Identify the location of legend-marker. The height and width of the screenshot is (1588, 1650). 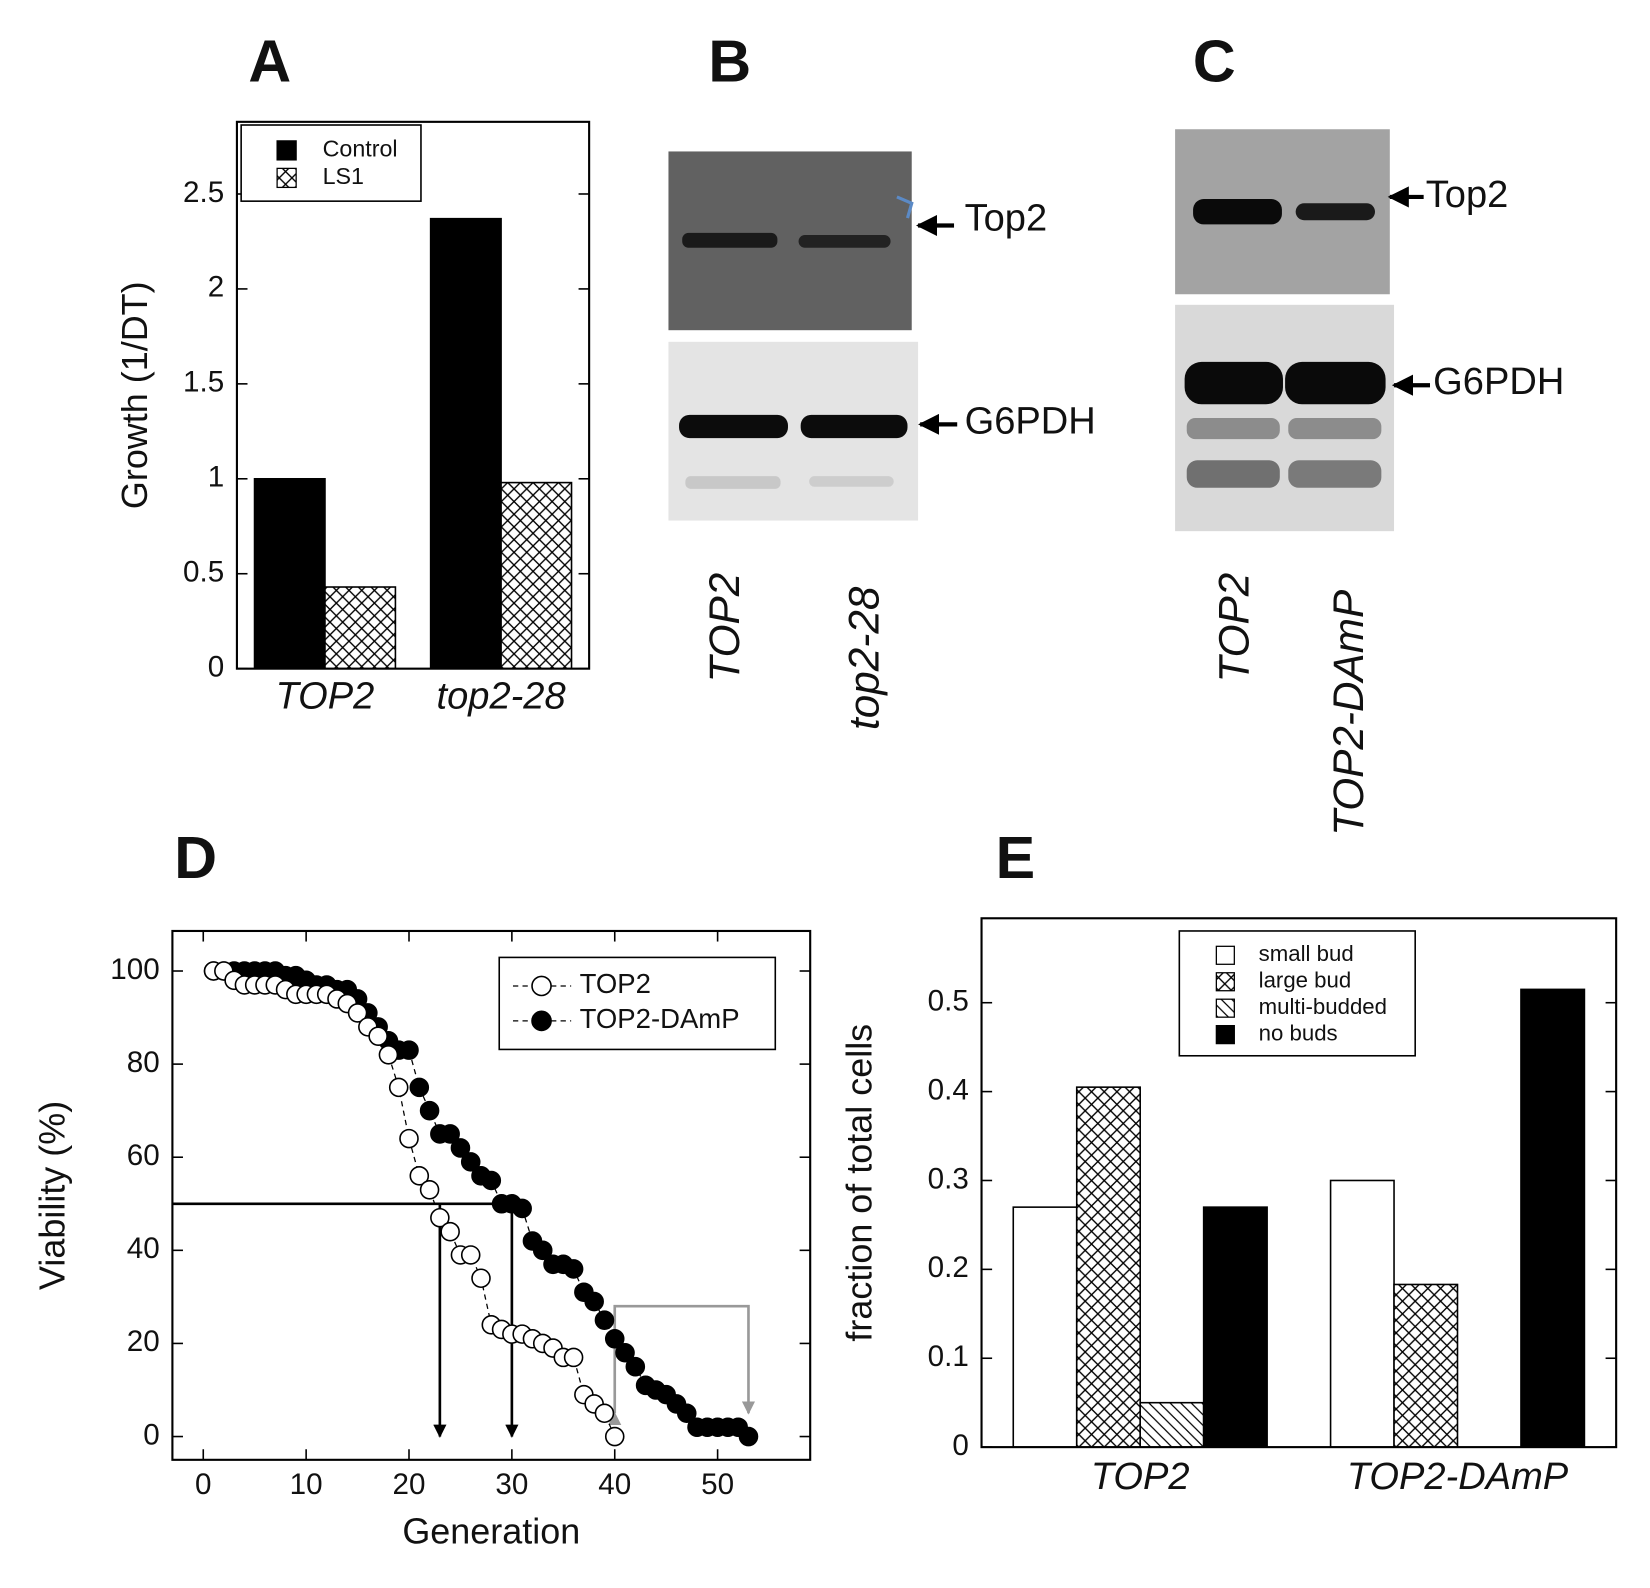
(541, 1021).